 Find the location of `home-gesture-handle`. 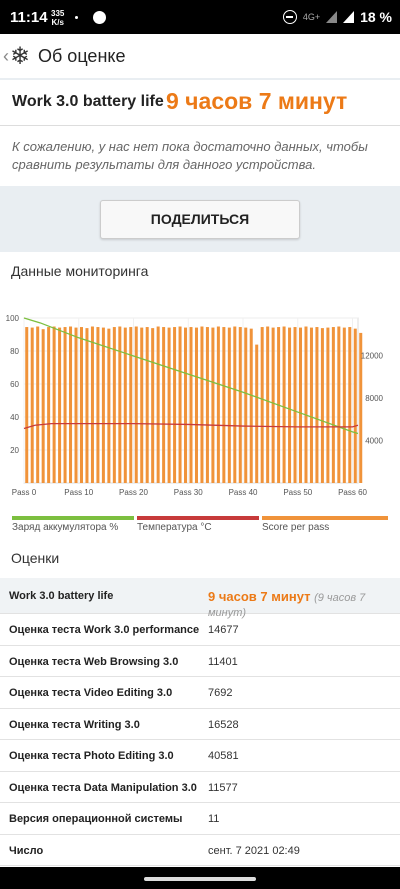

home-gesture-handle is located at coordinates (200, 879).